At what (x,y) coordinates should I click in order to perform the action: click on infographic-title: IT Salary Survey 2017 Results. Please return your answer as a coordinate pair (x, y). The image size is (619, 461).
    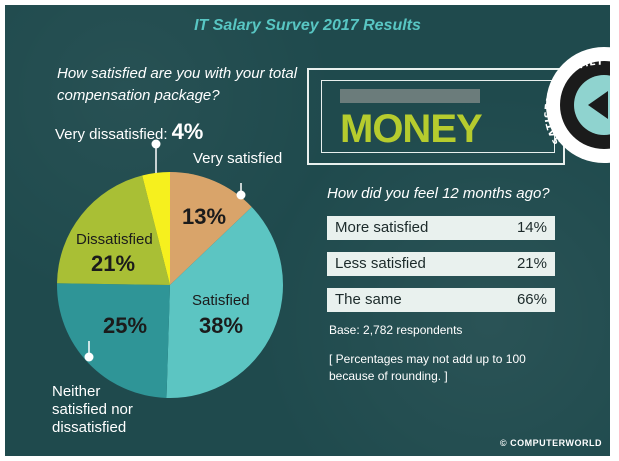
    Looking at the image, I should click on (307, 25).